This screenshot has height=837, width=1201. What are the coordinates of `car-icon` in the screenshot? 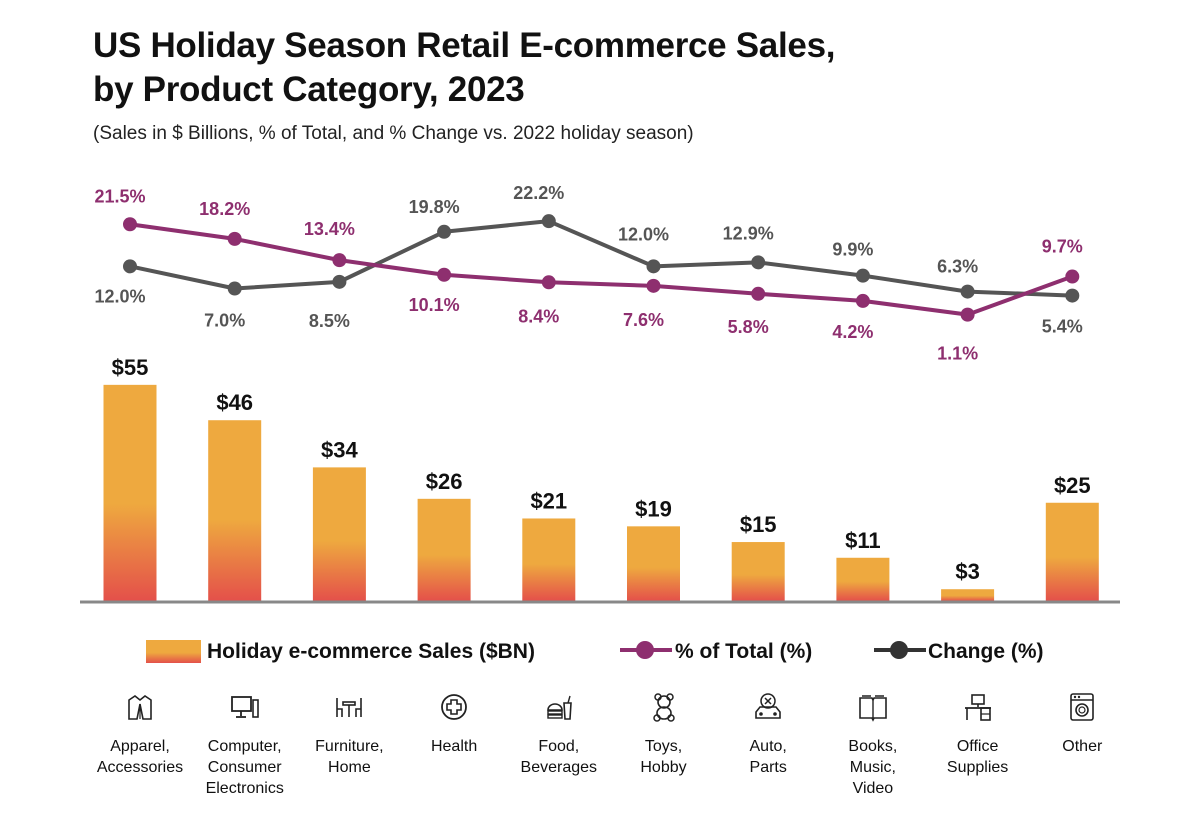 It's located at (768, 706).